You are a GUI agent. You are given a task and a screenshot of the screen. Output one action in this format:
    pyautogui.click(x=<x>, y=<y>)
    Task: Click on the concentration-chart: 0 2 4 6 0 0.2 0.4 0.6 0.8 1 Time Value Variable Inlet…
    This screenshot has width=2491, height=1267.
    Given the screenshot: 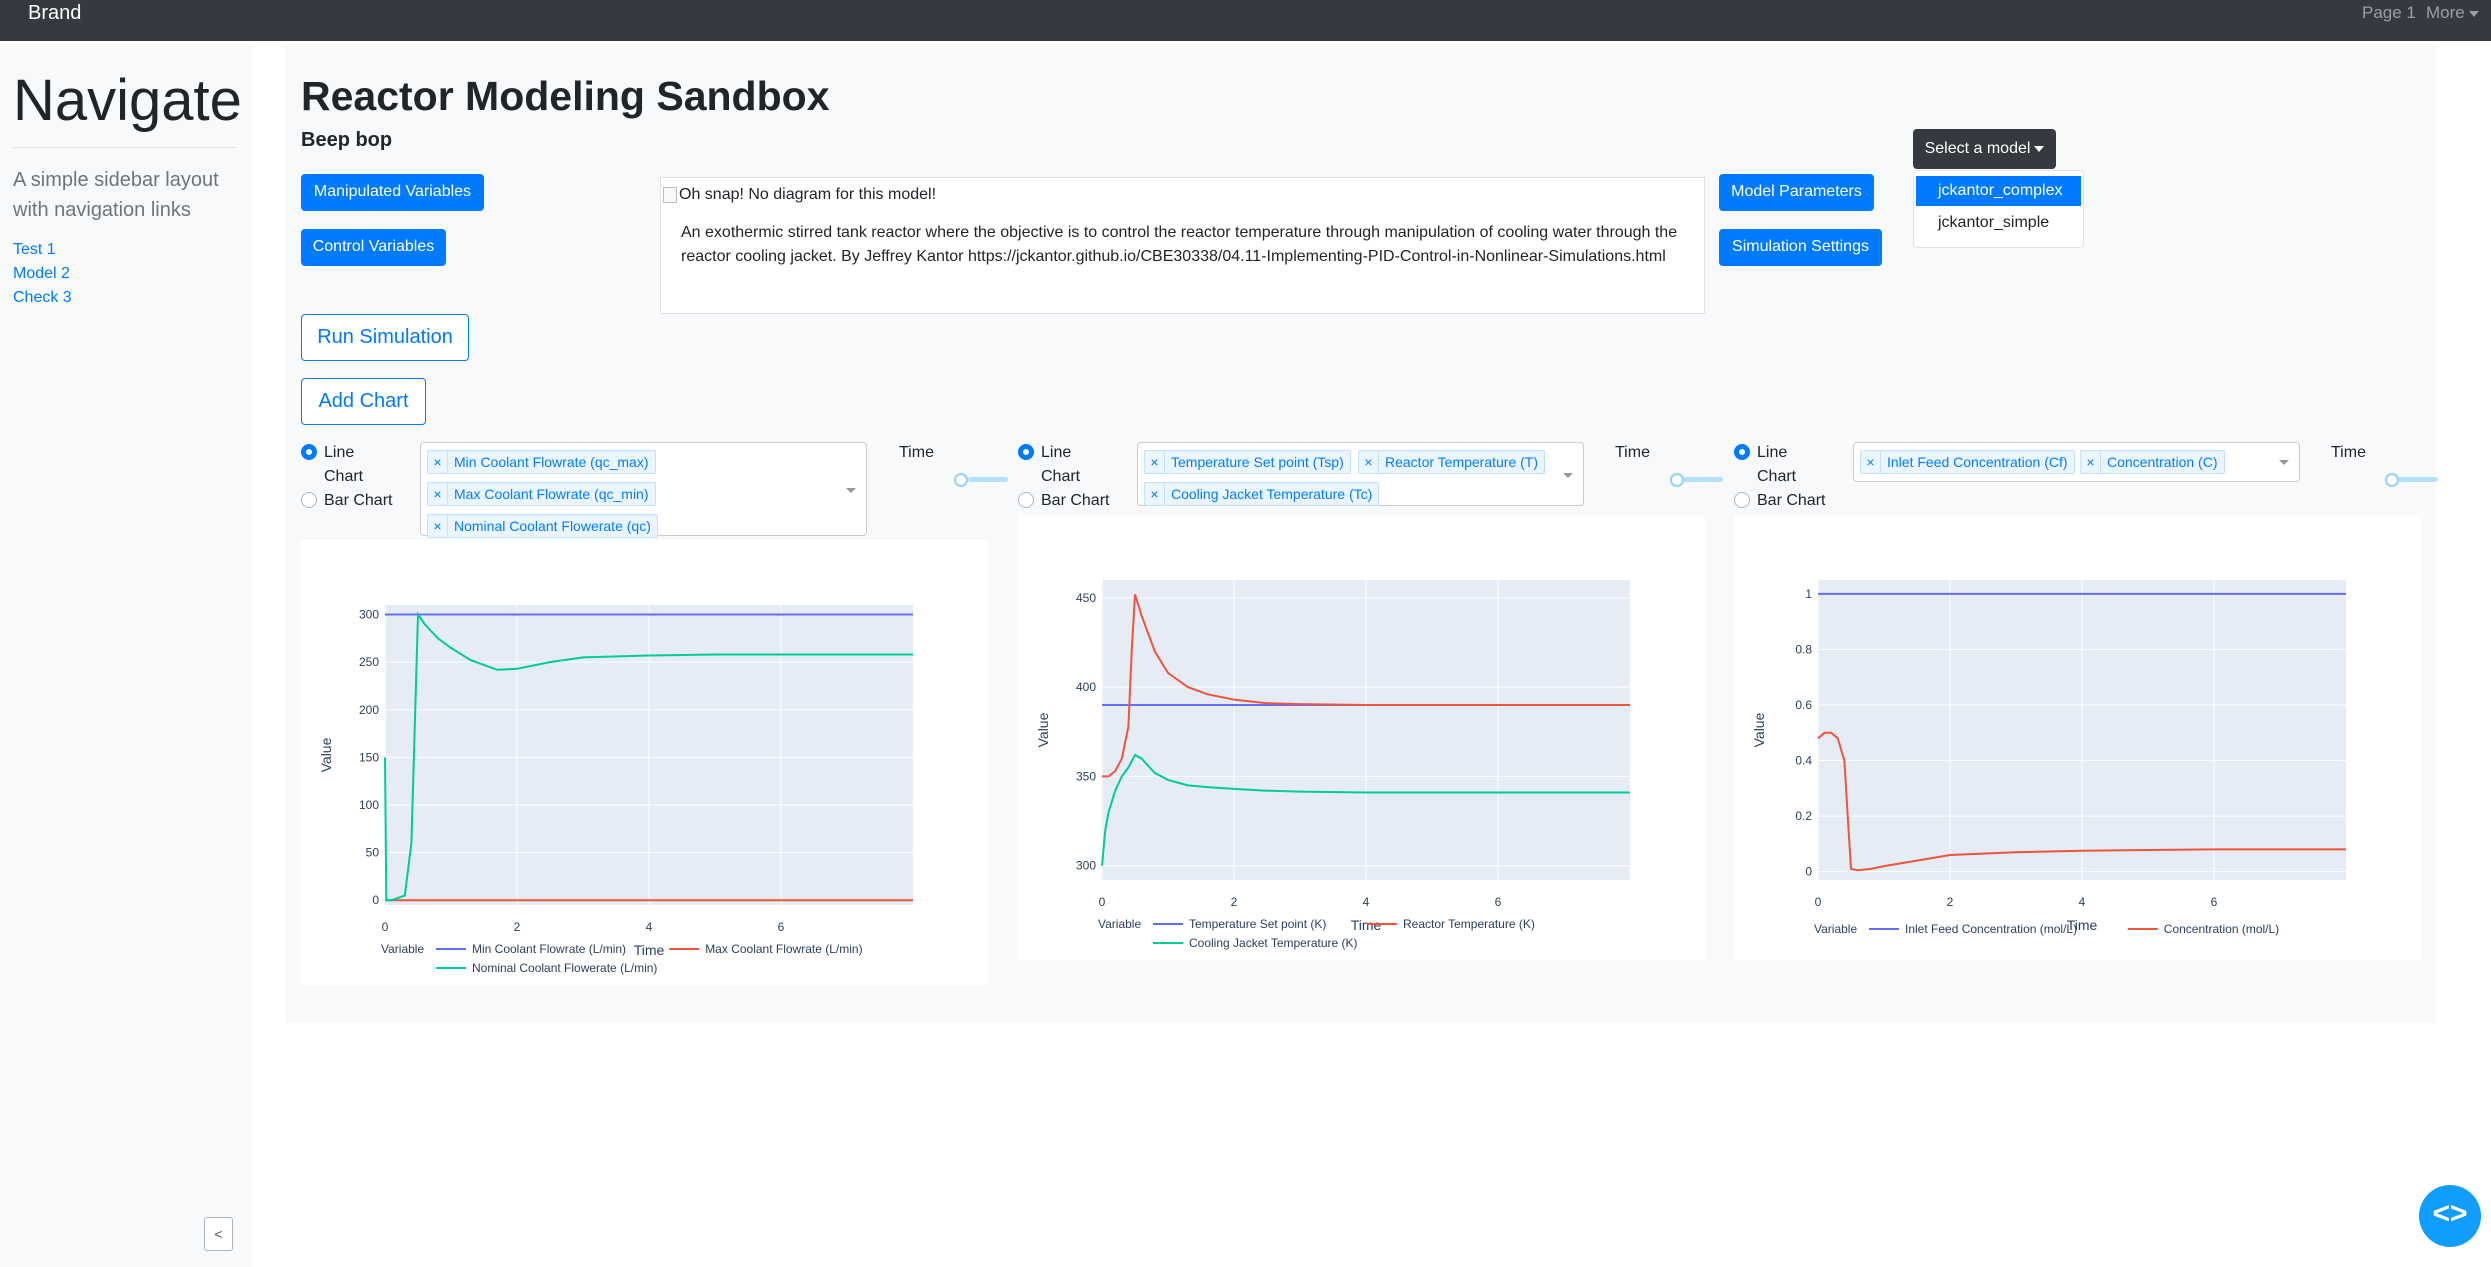 What is the action you would take?
    pyautogui.click(x=2077, y=737)
    